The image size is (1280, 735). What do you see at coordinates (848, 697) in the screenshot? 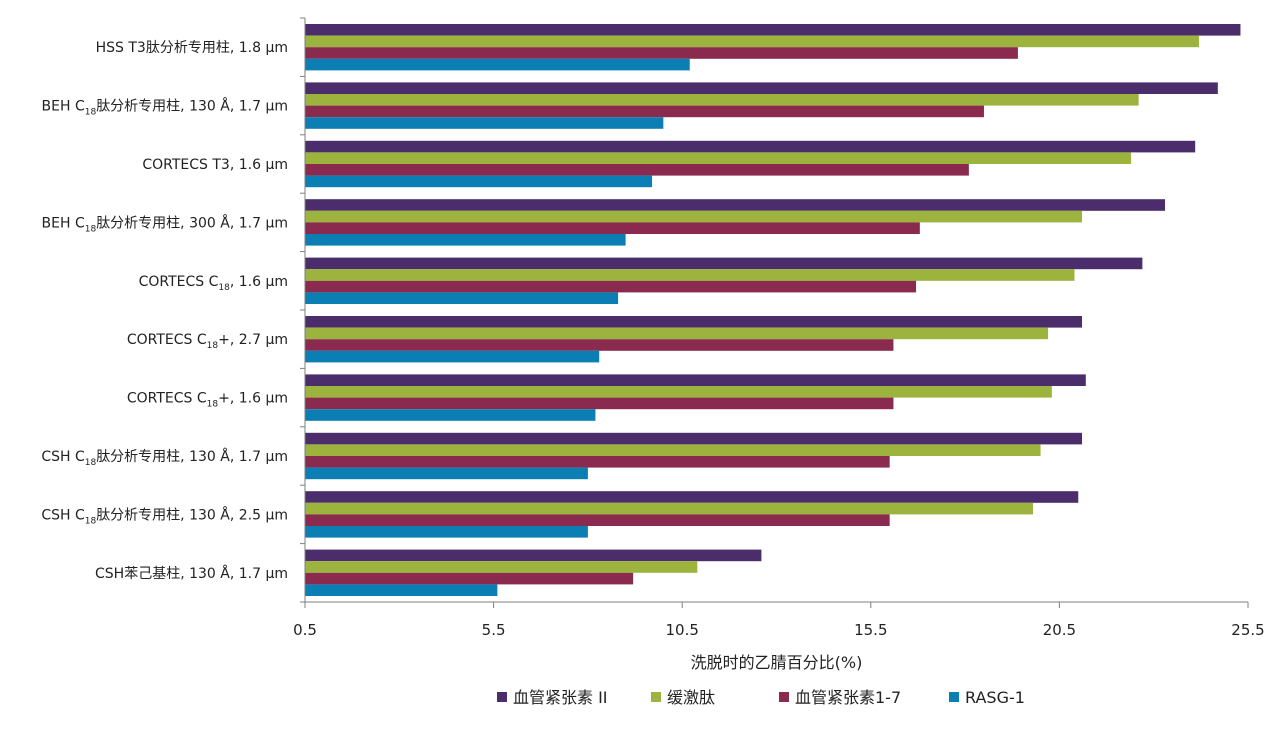
I see `legend-label: 血管紧张素1-7` at bounding box center [848, 697].